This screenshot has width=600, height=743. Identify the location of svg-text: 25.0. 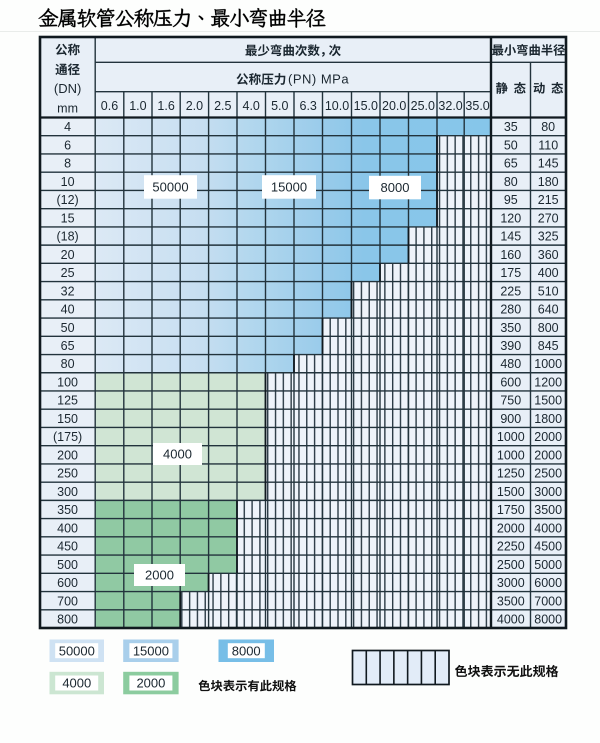
(423, 106).